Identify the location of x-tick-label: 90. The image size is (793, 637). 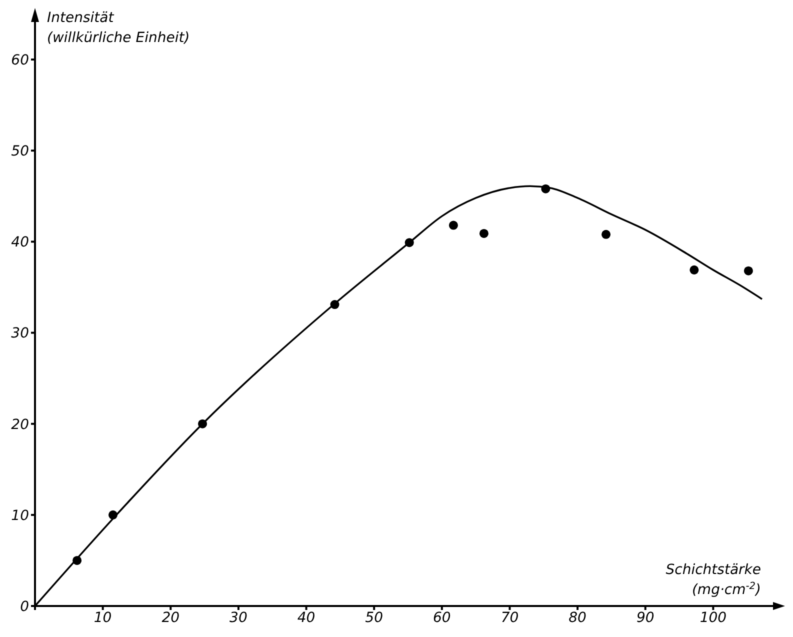
(645, 618).